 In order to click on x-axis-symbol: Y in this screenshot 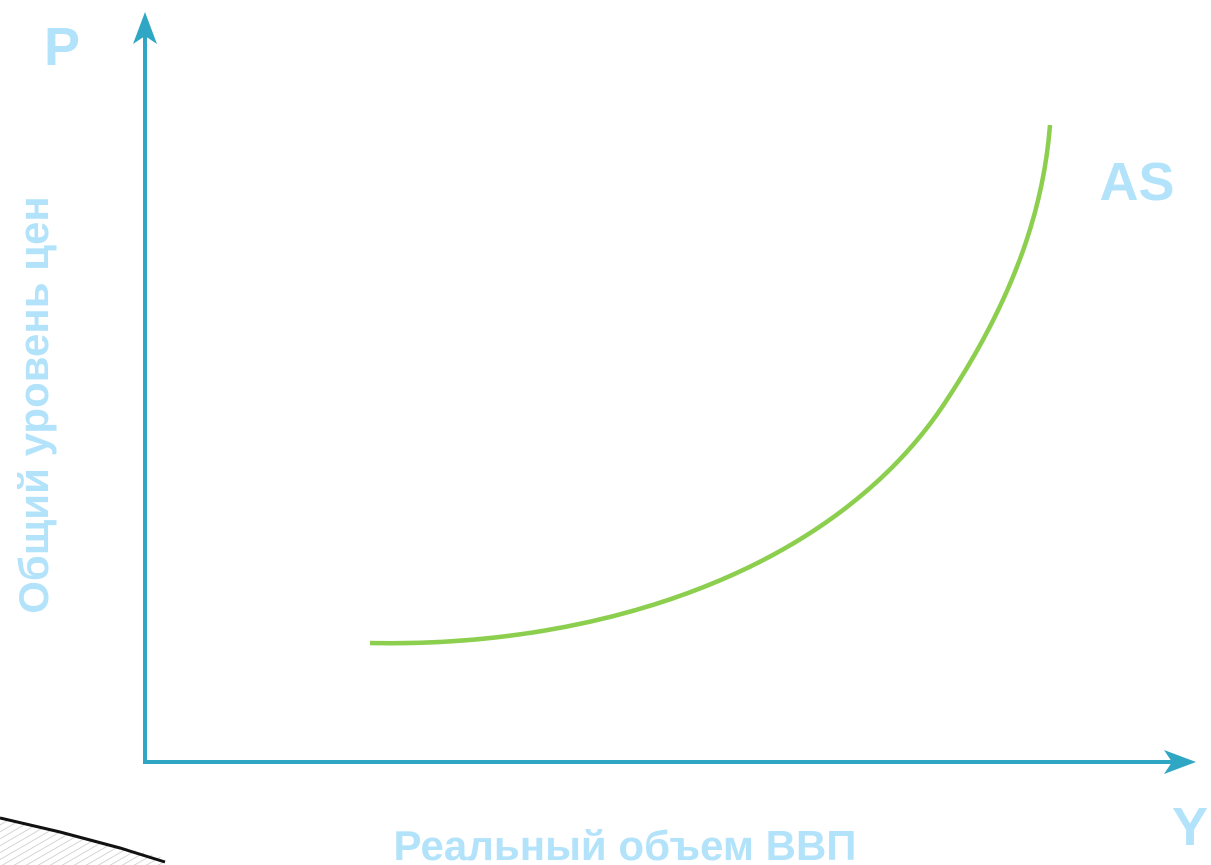, I will do `click(1190, 827)`.